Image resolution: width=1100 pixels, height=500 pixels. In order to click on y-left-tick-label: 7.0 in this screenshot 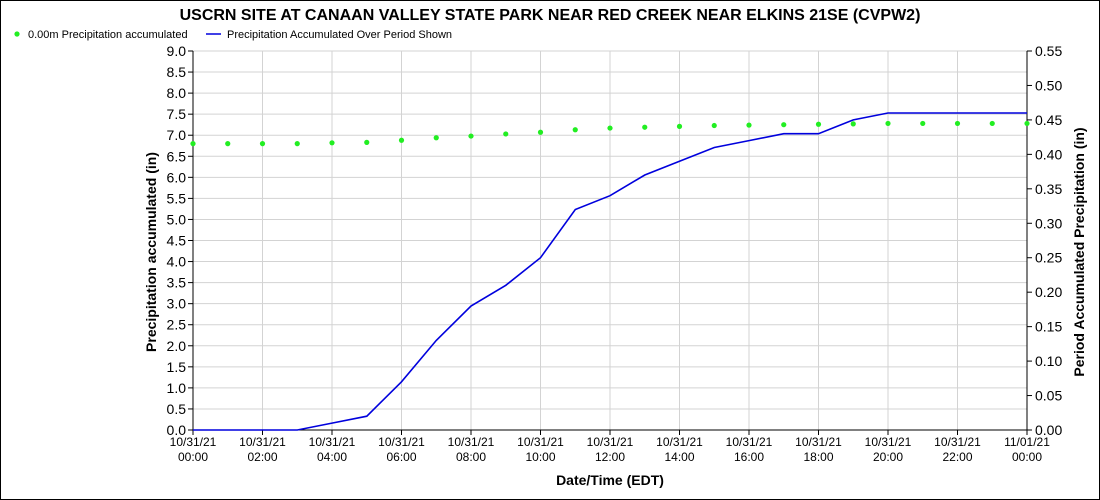, I will do `click(177, 135)`.